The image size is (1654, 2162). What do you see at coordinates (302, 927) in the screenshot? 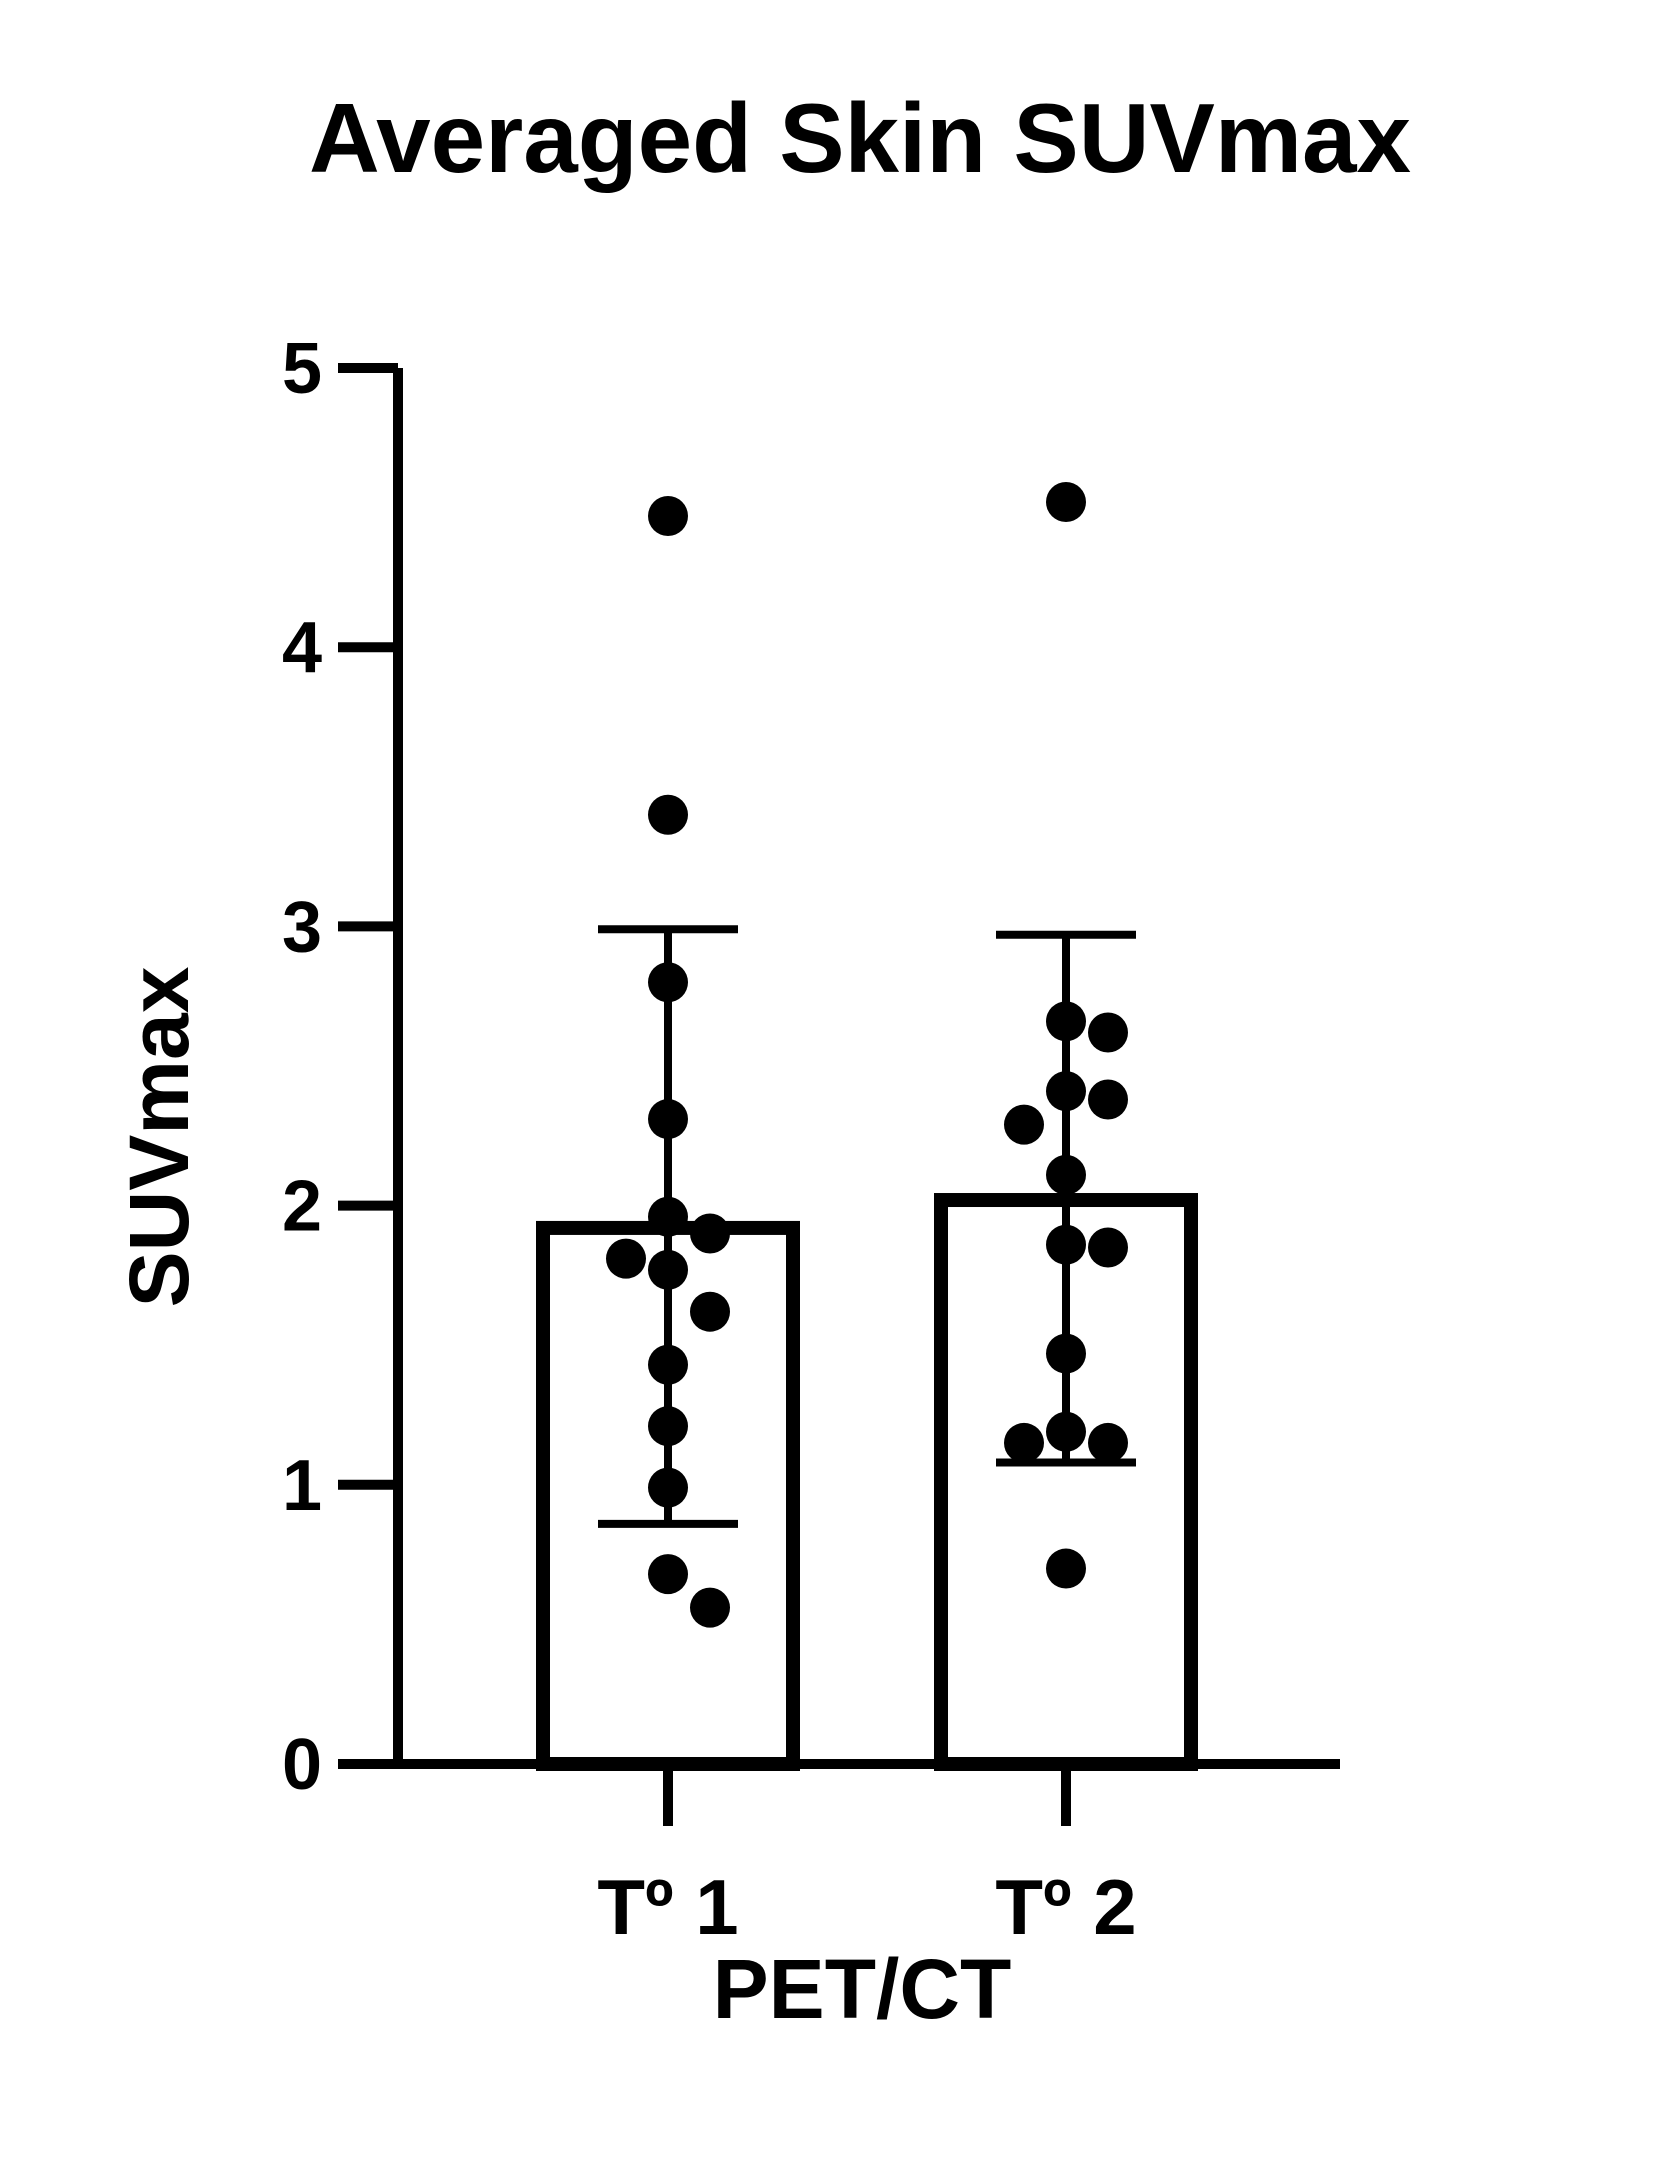
I see `y-tick-label-3: 3` at bounding box center [302, 927].